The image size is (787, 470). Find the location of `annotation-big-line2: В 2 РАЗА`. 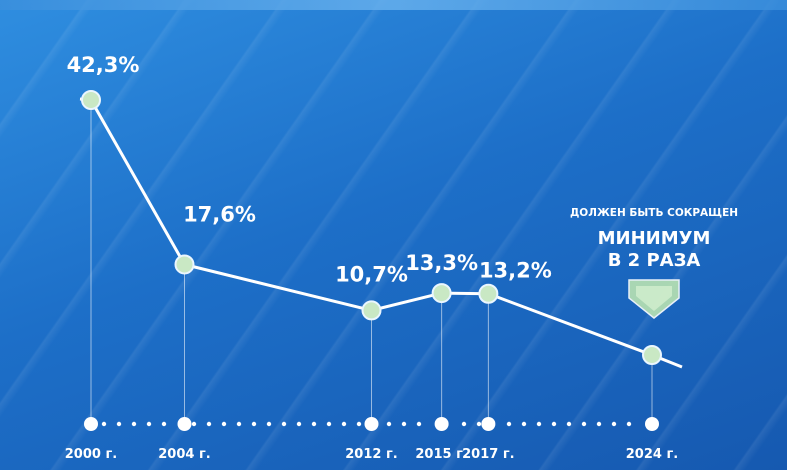

annotation-big-line2: В 2 РАЗА is located at coordinates (654, 260).